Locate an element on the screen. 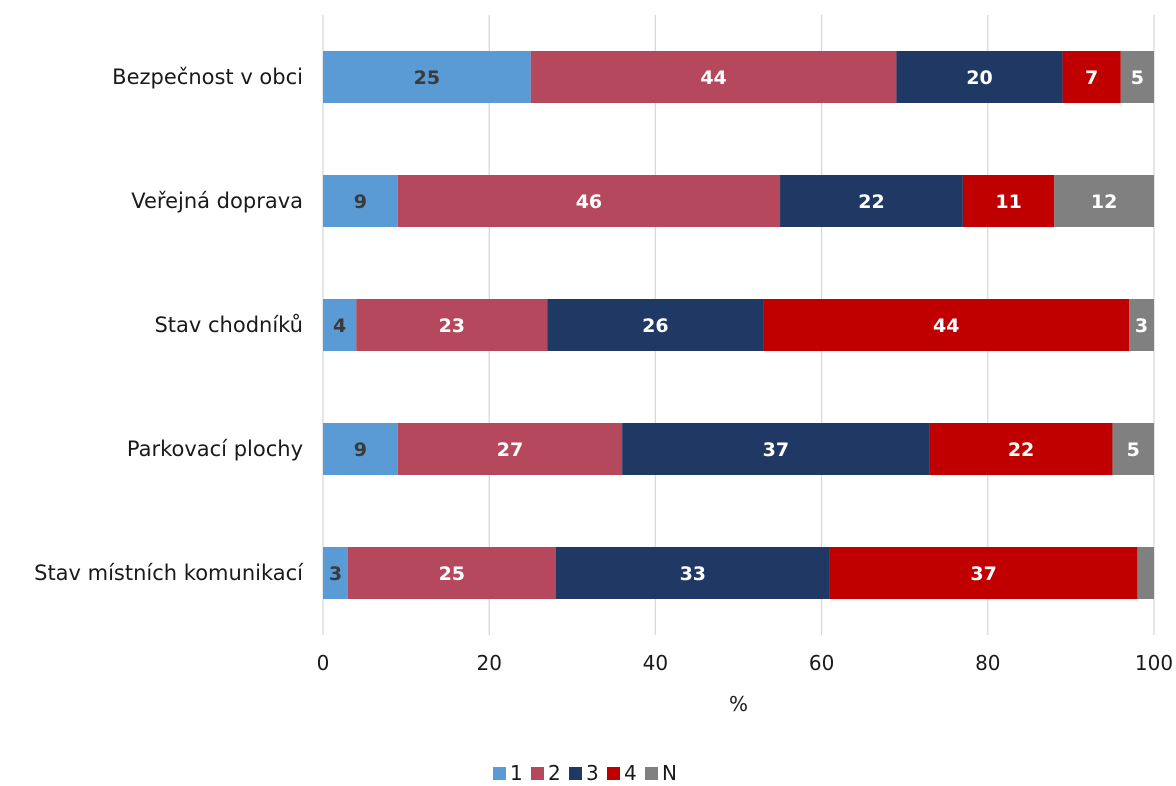 The height and width of the screenshot is (786, 1176). category-label: Veřejná doprava is located at coordinates (217, 201).